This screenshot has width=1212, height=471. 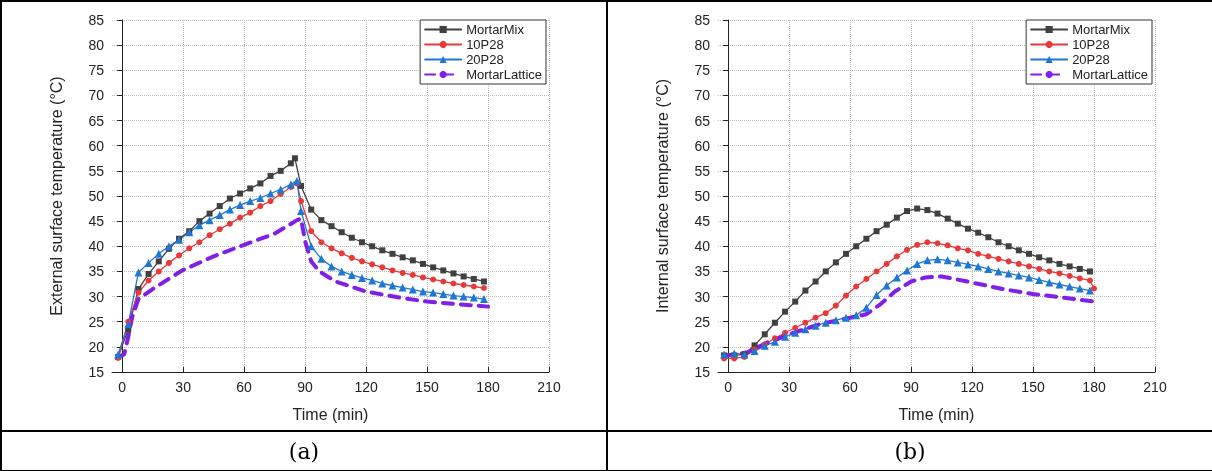 What do you see at coordinates (304, 451) in the screenshot?
I see `text: (a)` at bounding box center [304, 451].